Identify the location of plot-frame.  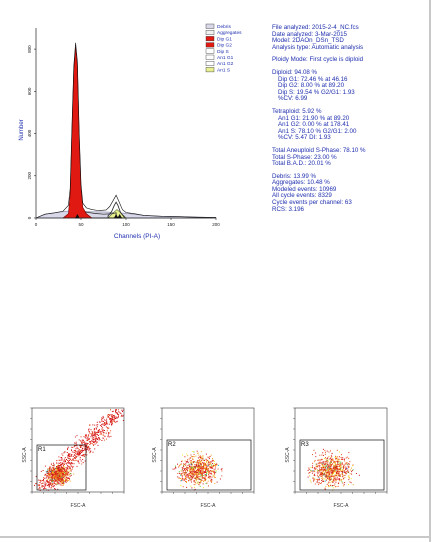
(341, 450).